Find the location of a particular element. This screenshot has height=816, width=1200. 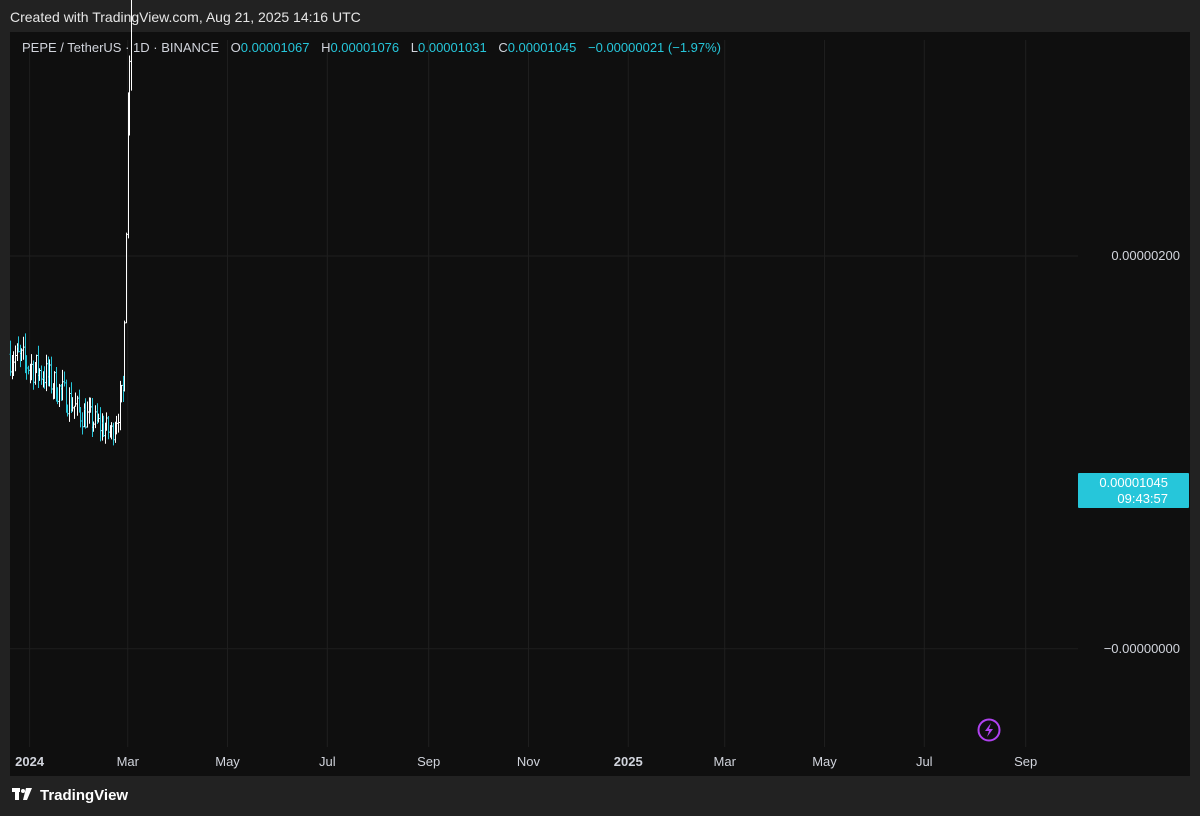

x-tick-label: 2025 is located at coordinates (628, 761).